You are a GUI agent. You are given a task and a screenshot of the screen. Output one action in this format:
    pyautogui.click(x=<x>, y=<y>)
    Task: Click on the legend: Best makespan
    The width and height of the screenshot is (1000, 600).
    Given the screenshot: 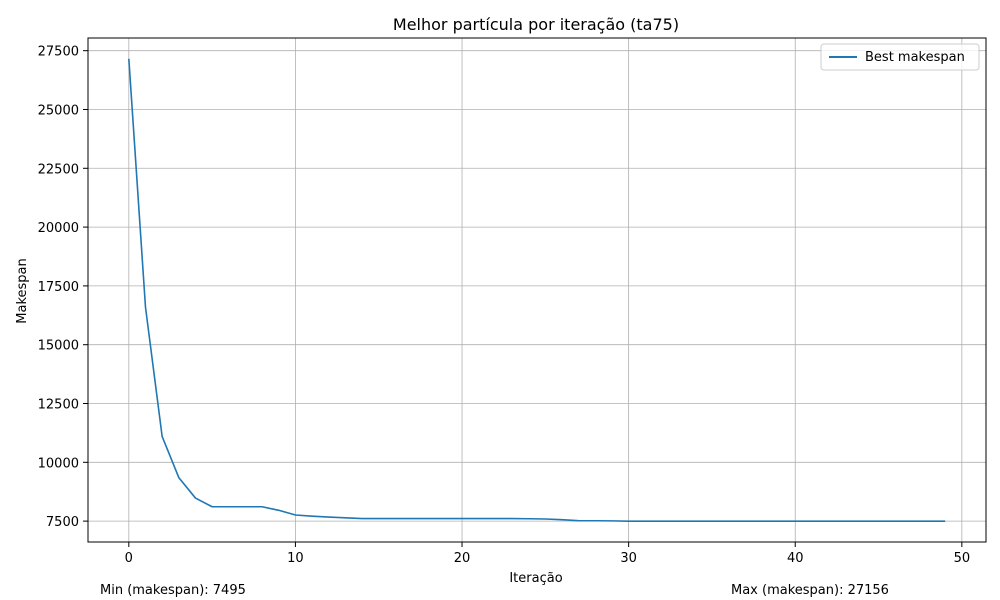 What is the action you would take?
    pyautogui.click(x=900, y=57)
    